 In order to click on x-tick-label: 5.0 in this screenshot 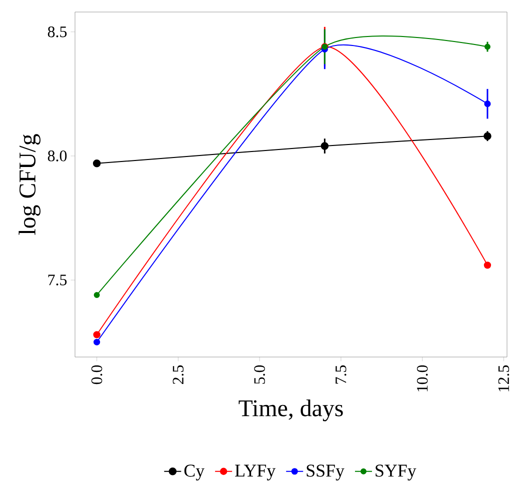, I will do `click(259, 374)`.